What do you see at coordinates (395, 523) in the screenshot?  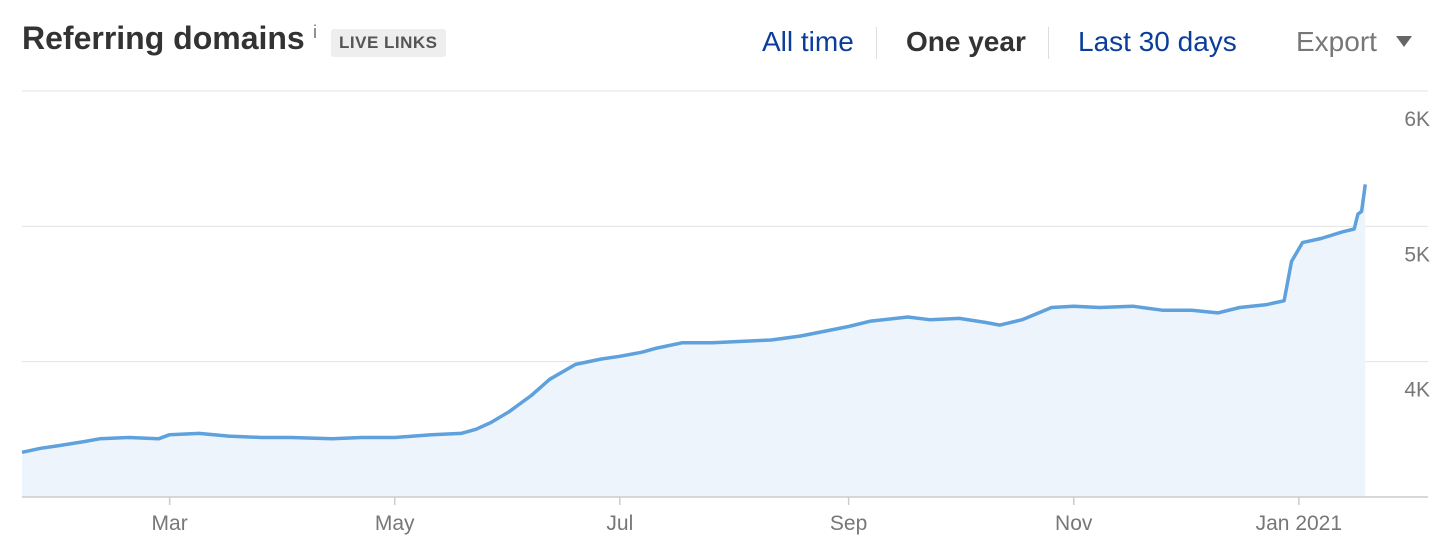 I see `x-tick-label: May` at bounding box center [395, 523].